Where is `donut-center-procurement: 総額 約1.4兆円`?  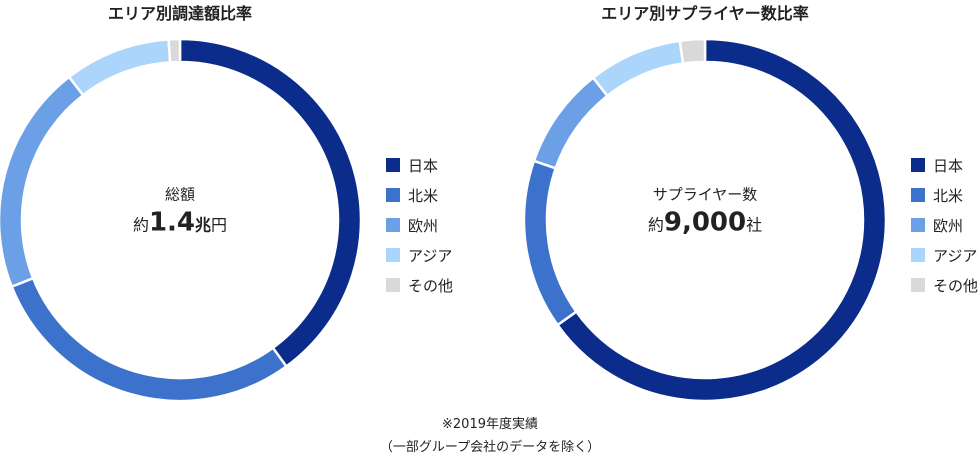 donut-center-procurement: 総額 約1.4兆円 is located at coordinates (180, 213).